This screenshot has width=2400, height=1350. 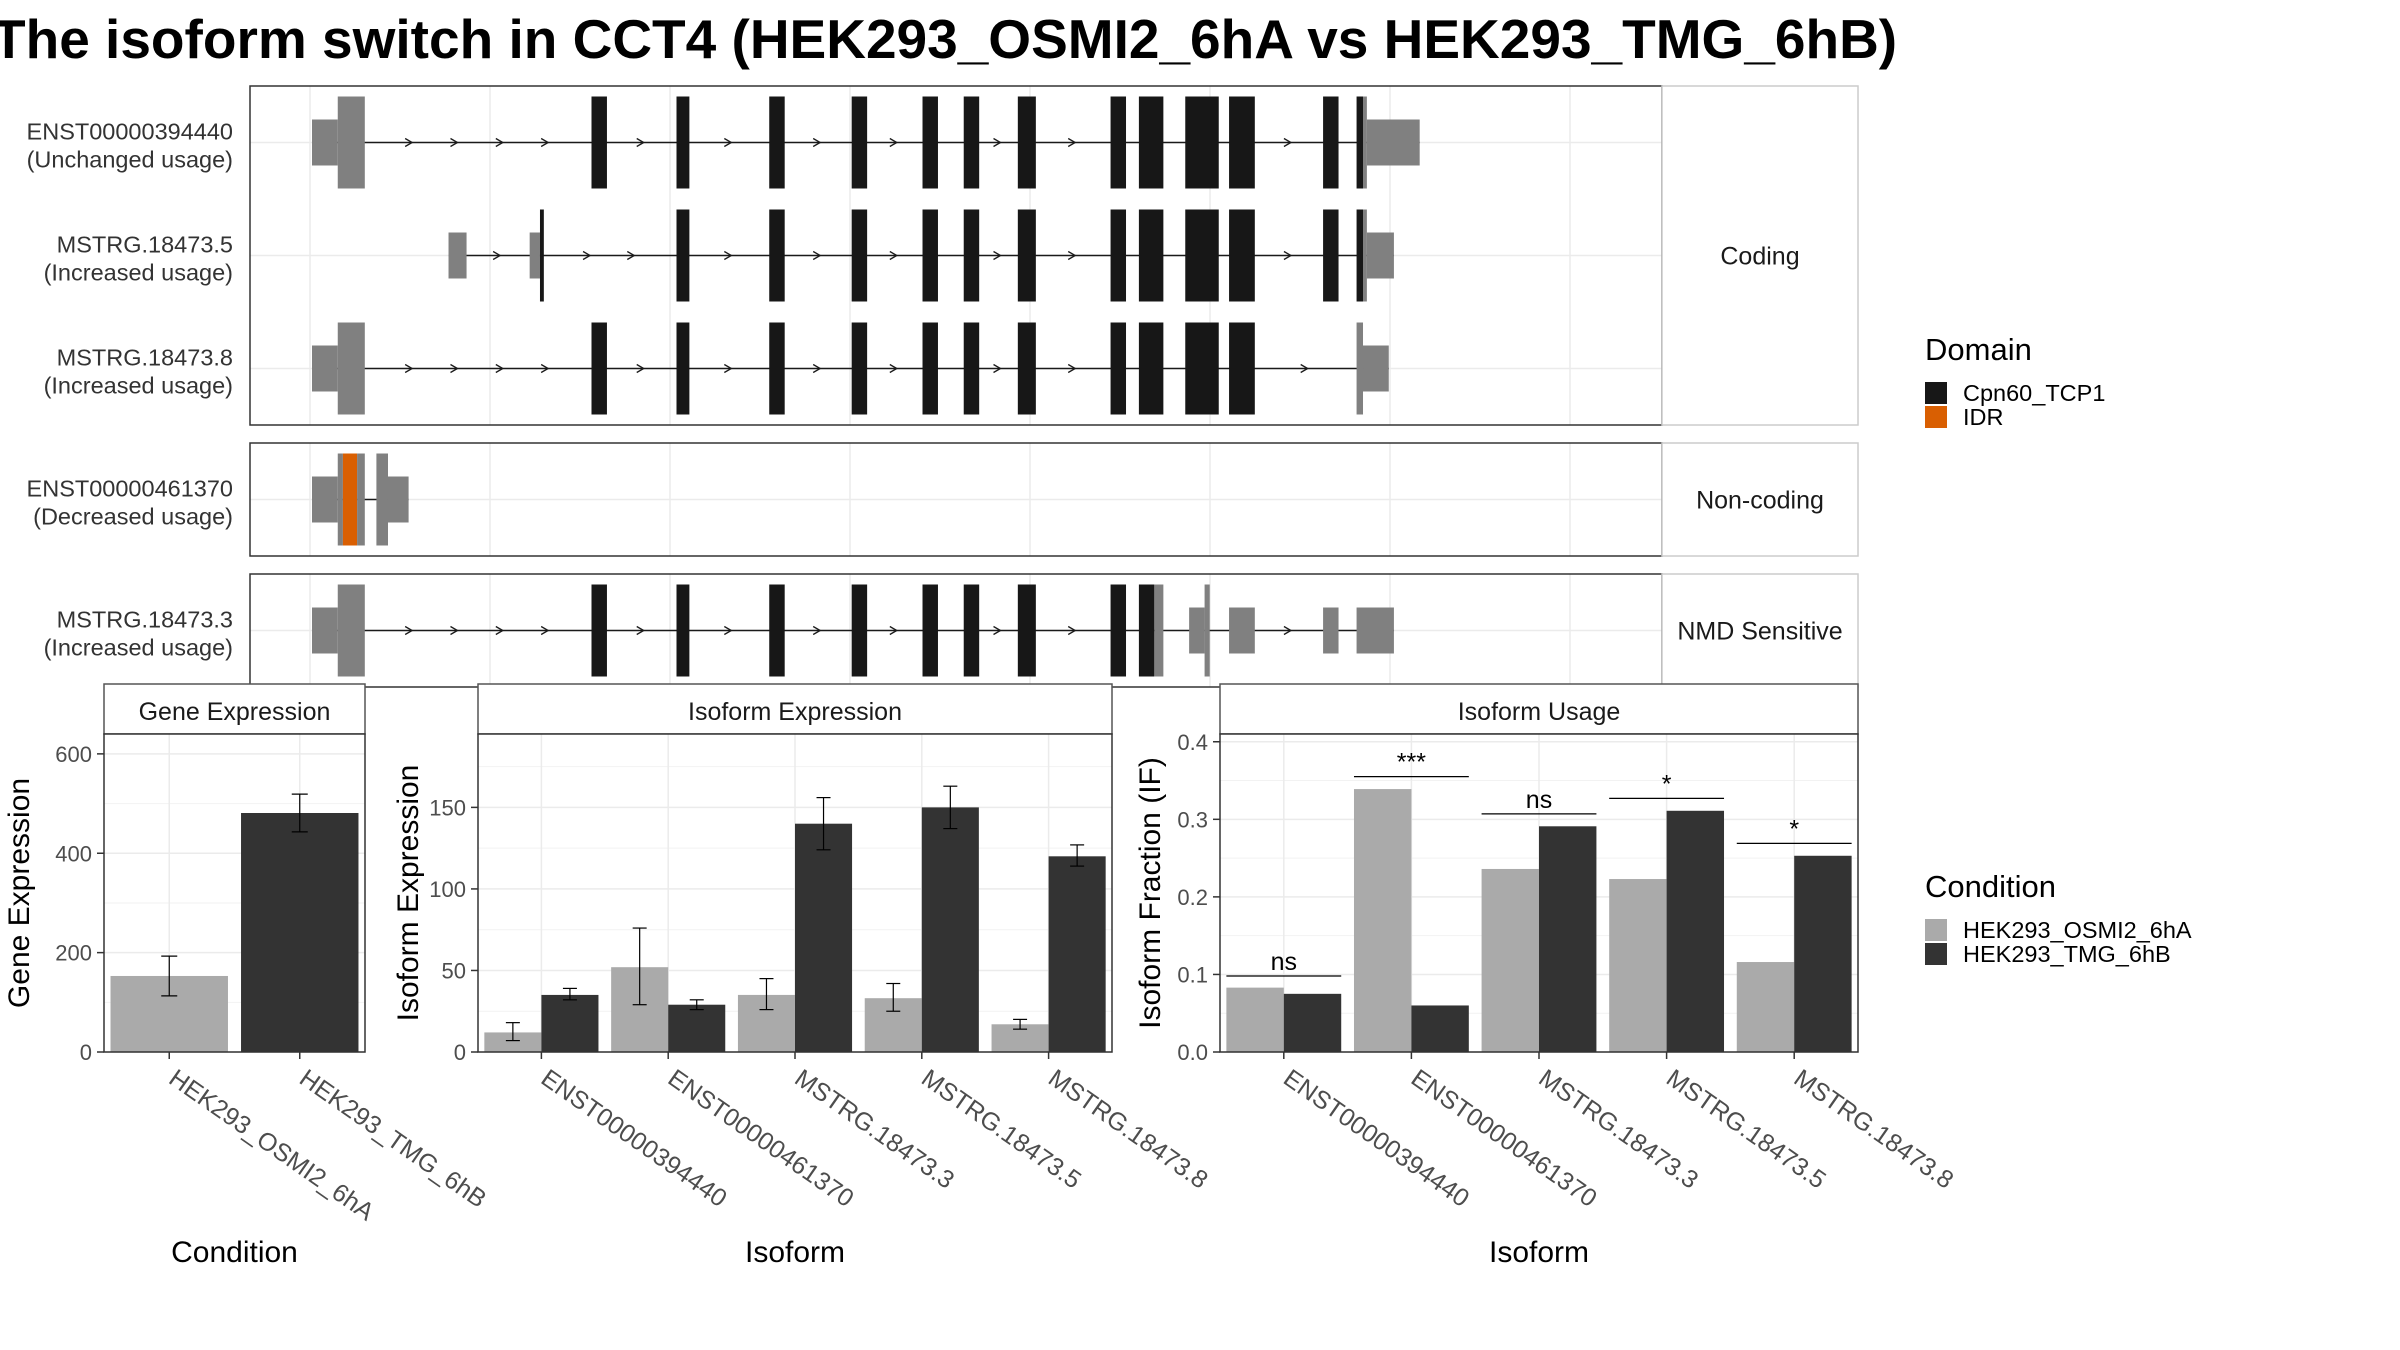 I want to click on legend-label: Cpn60_TCP1, so click(x=2034, y=393).